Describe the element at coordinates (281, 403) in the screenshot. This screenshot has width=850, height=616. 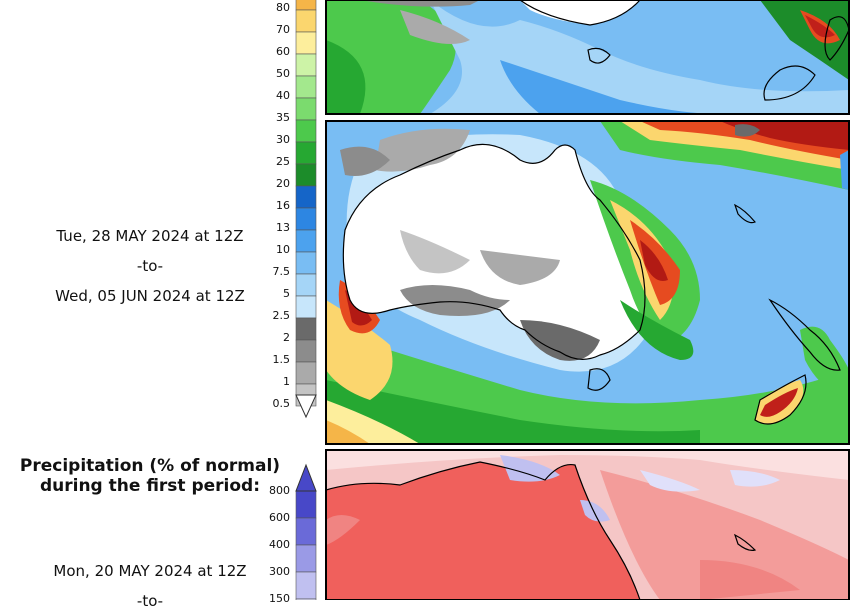
I see `precip-colorbar-label: 0.5` at that location.